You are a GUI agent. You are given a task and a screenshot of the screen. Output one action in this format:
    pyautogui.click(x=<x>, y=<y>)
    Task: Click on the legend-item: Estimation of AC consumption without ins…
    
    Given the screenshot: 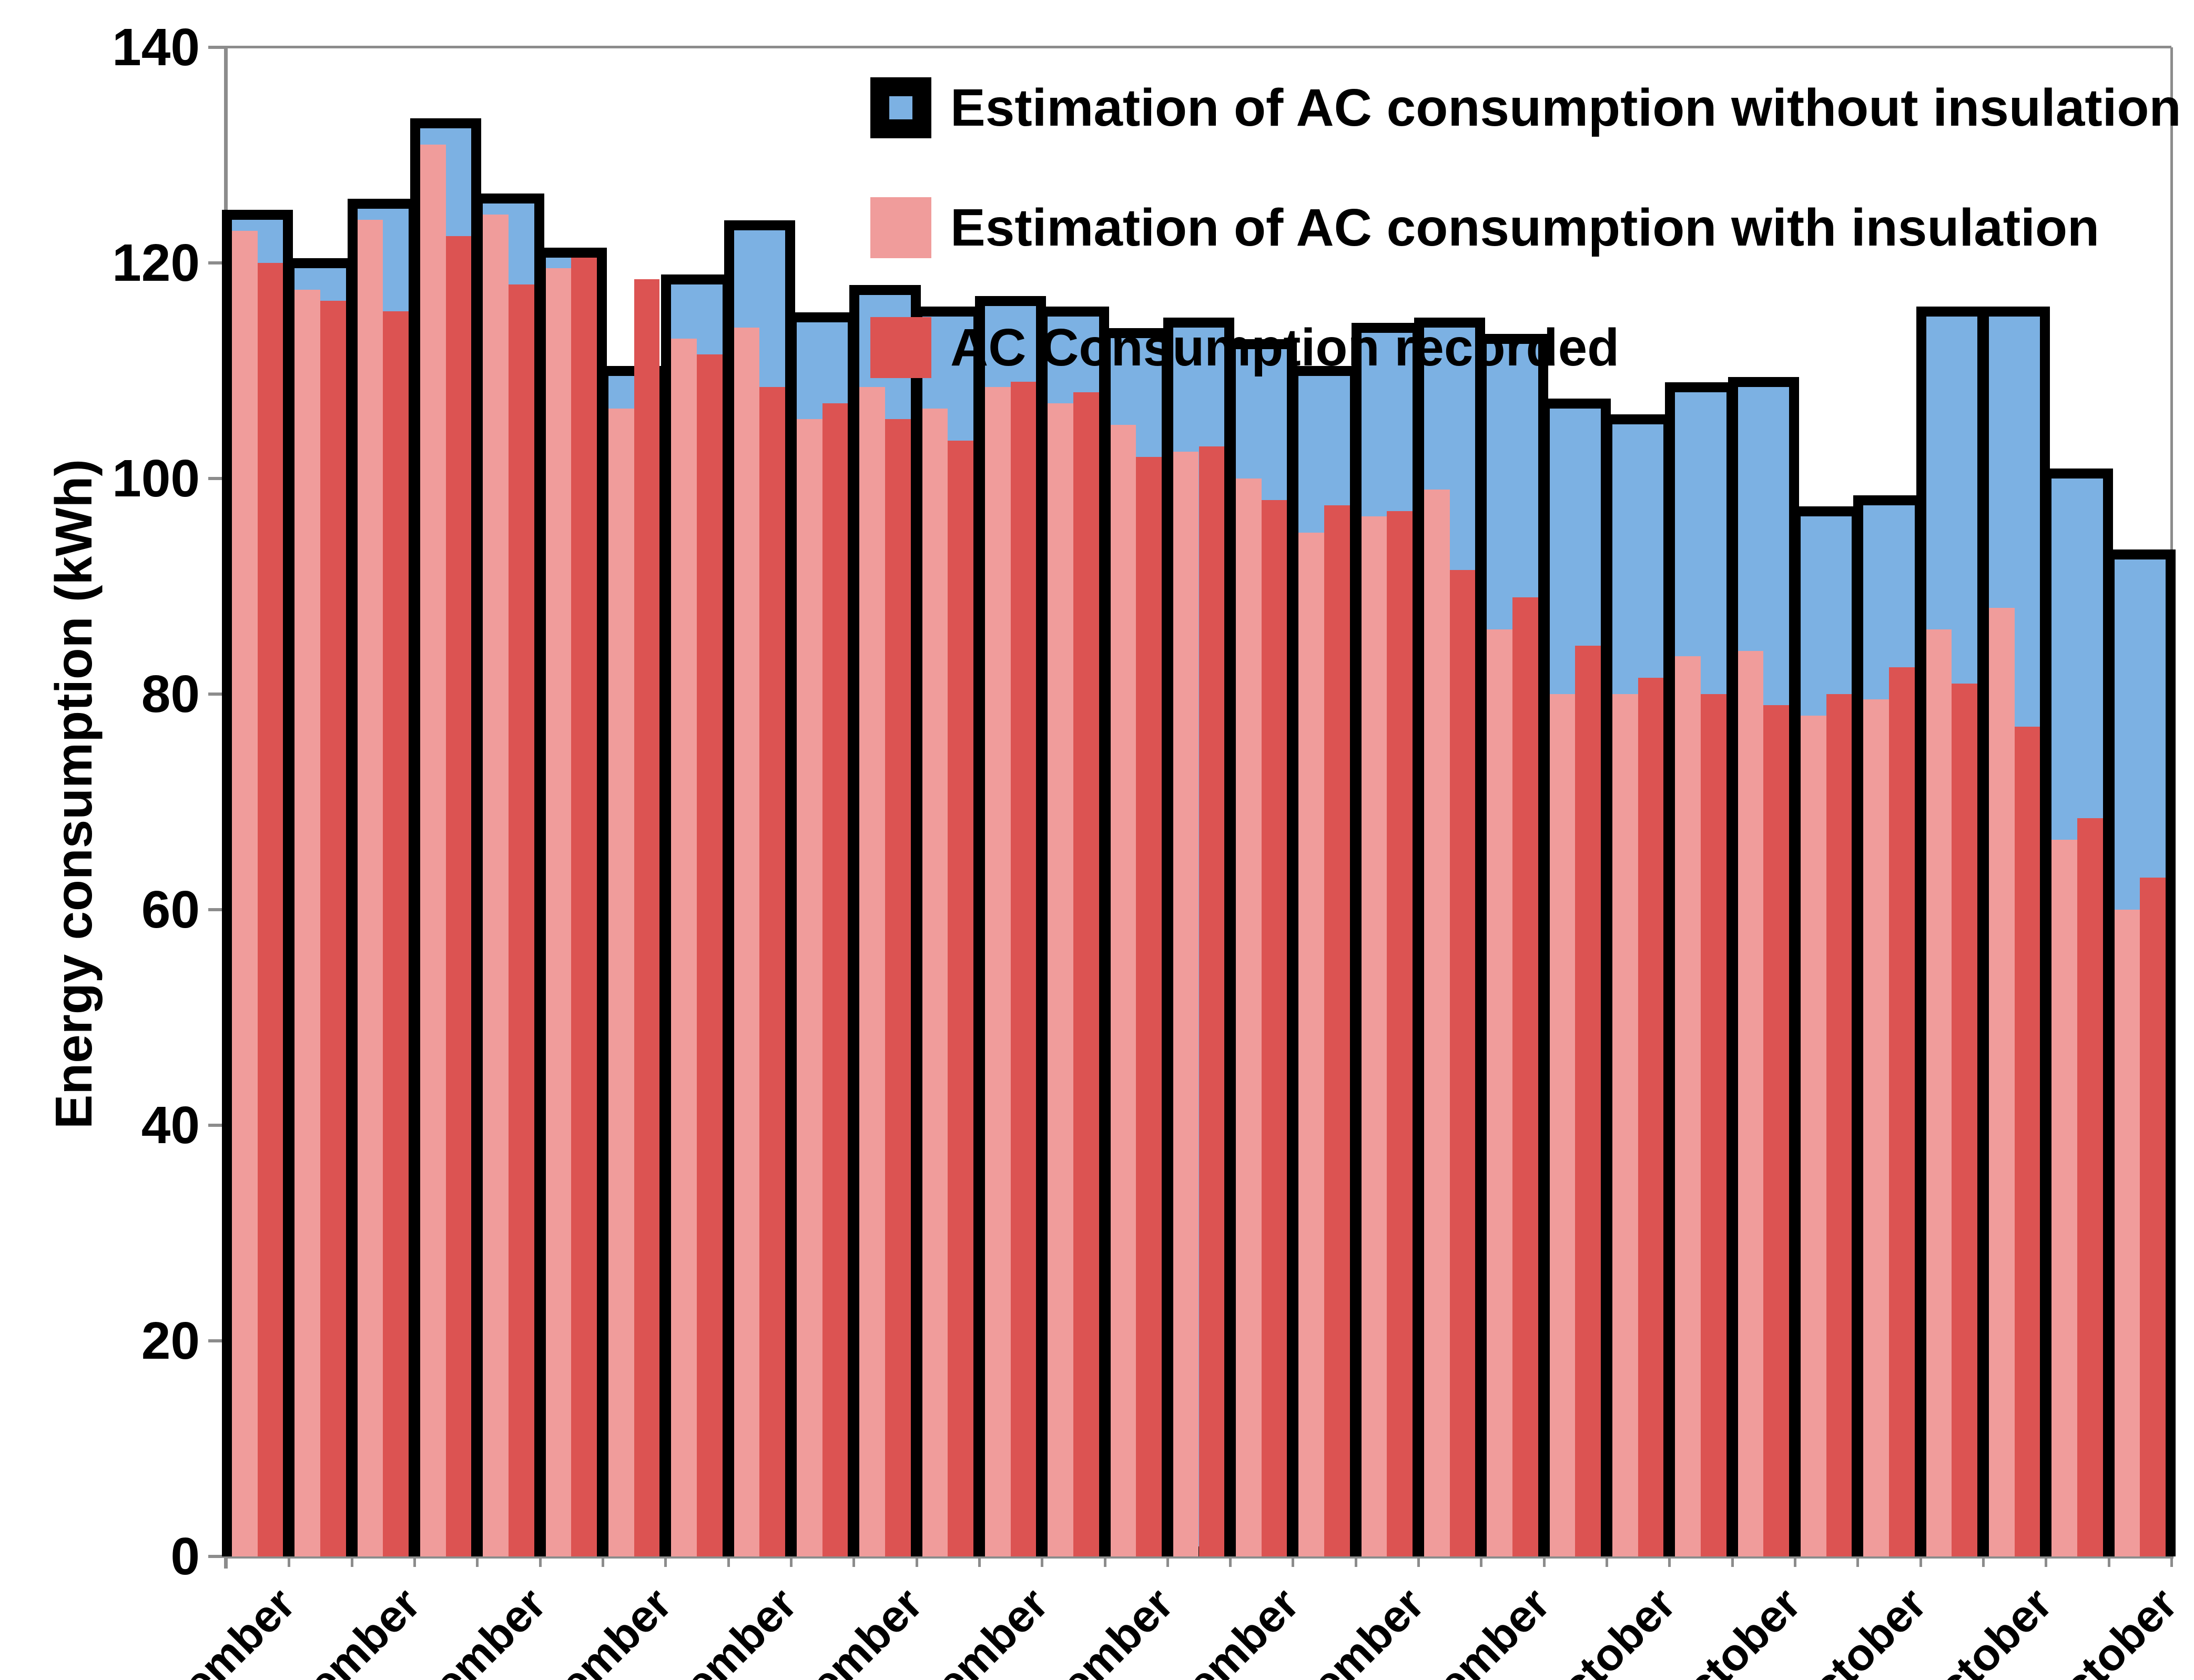 What is the action you would take?
    pyautogui.click(x=1525, y=107)
    